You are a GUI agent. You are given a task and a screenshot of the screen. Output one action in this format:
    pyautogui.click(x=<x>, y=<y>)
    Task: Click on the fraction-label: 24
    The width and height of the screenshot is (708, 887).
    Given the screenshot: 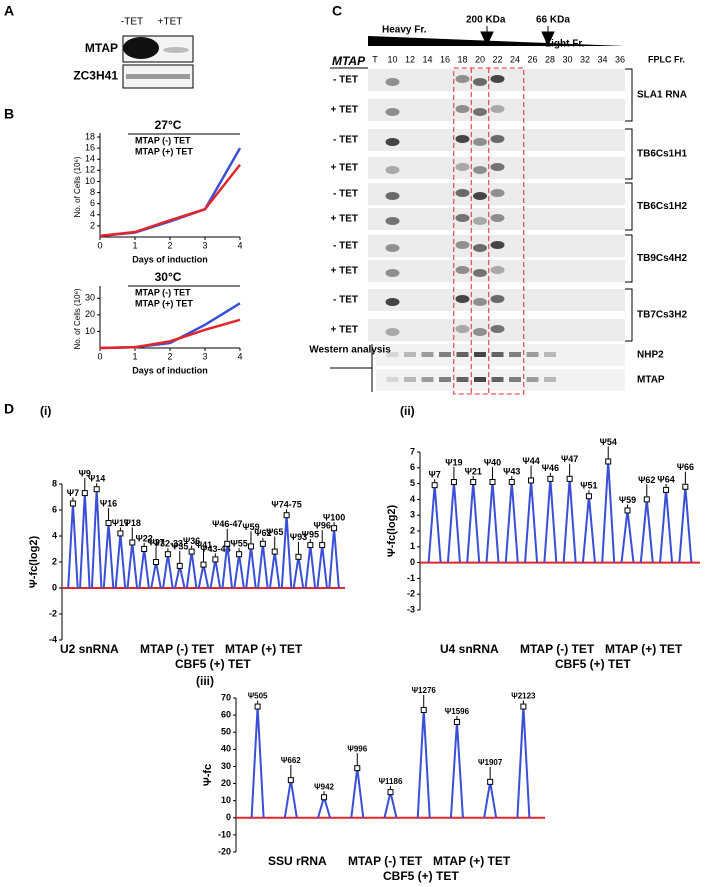 What is the action you would take?
    pyautogui.click(x=515, y=59)
    